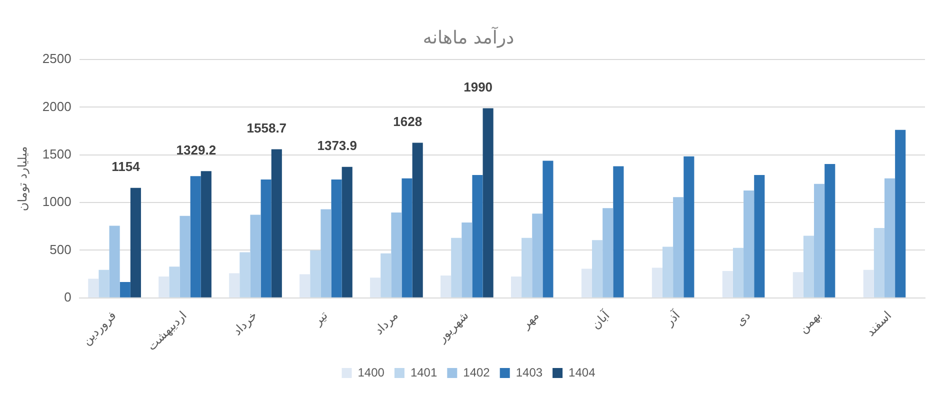 The width and height of the screenshot is (943, 397). What do you see at coordinates (57, 154) in the screenshot?
I see `y-tick-label: 1500` at bounding box center [57, 154].